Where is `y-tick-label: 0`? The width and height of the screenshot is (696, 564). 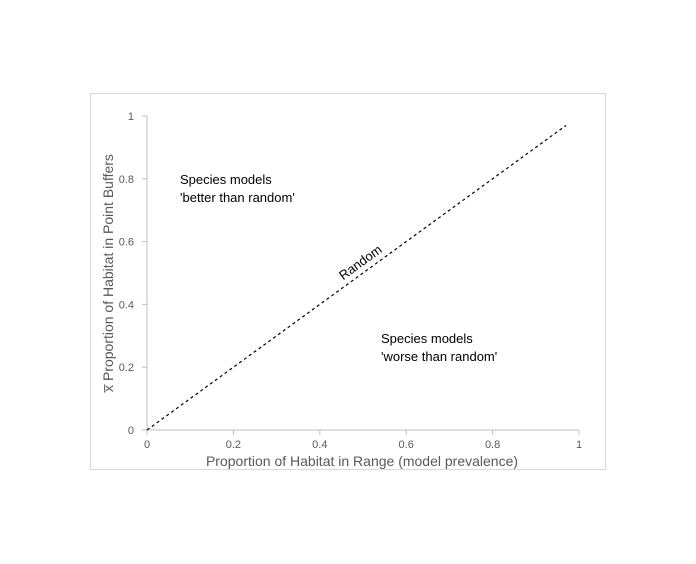
y-tick-label: 0 is located at coordinates (131, 431).